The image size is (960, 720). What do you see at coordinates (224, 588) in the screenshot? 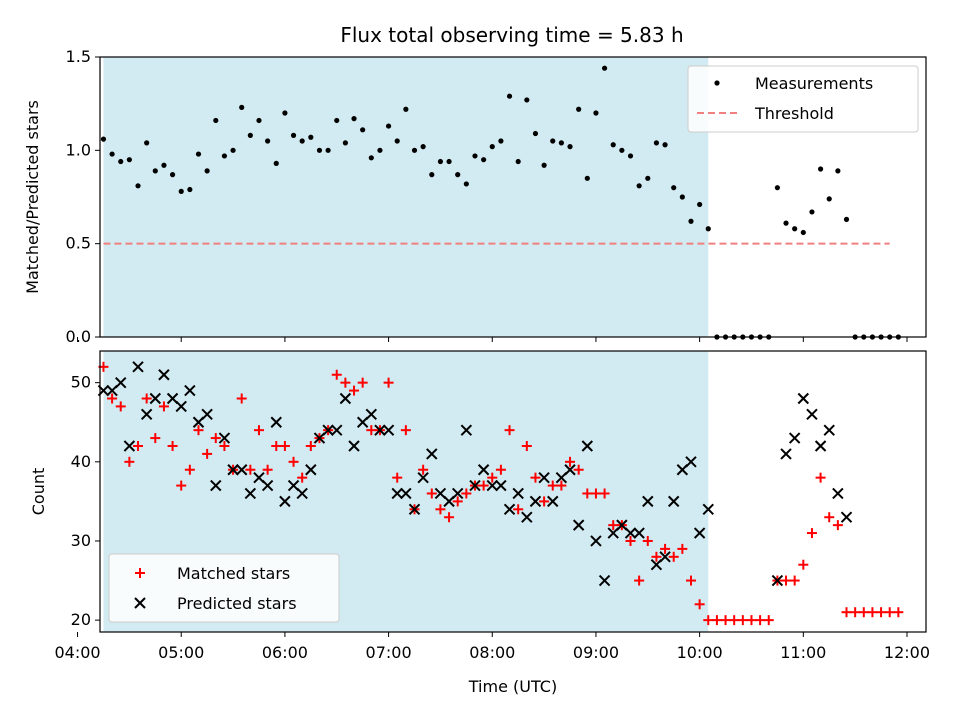
I see `bottom-legend: Matched stars Predicted stars` at bounding box center [224, 588].